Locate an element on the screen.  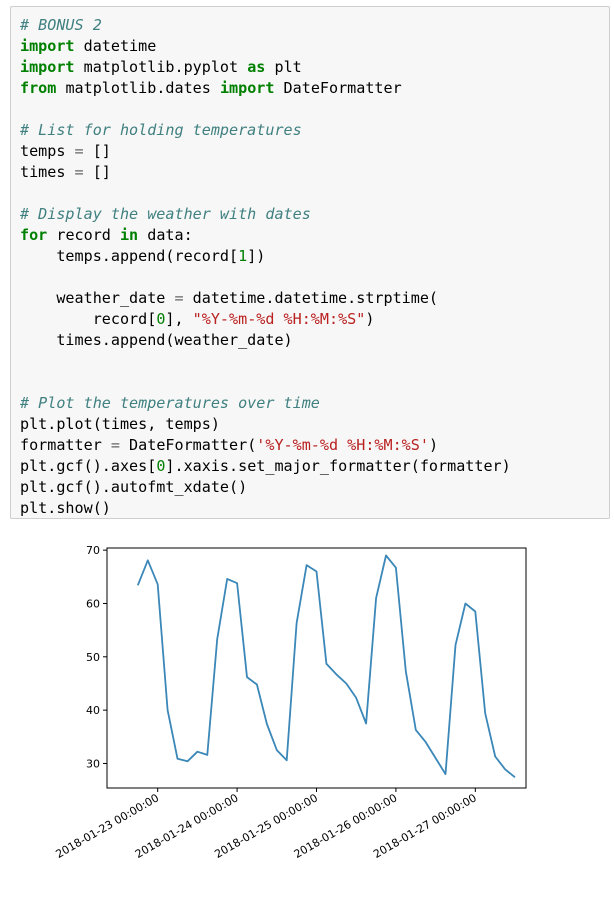
code-token: 1 is located at coordinates (243, 256).